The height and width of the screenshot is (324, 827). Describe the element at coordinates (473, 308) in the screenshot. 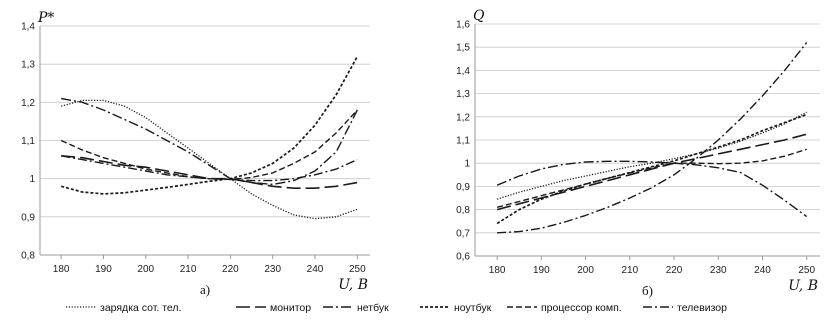

I see `legend-label: ноутбук` at that location.